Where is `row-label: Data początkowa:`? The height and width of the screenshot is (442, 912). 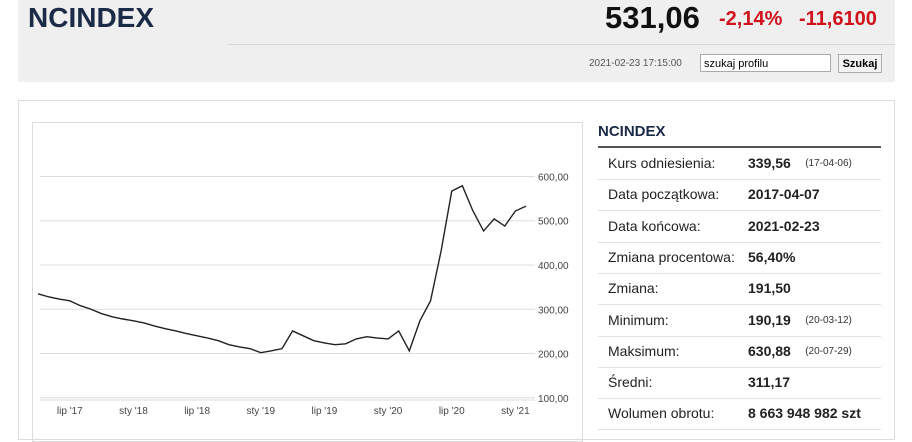 row-label: Data początkowa: is located at coordinates (664, 194).